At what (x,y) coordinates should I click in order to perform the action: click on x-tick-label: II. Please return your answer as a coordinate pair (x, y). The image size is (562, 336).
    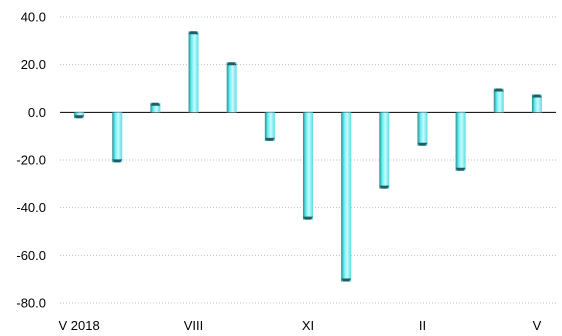
    Looking at the image, I should click on (422, 325).